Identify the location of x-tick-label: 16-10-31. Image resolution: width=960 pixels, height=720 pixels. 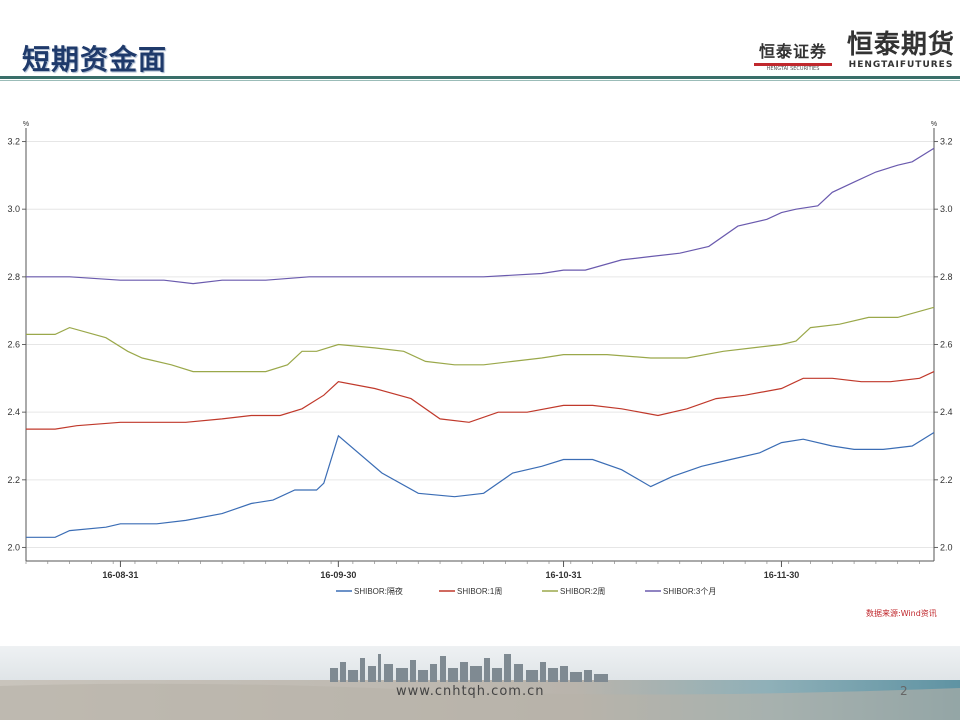
(564, 575).